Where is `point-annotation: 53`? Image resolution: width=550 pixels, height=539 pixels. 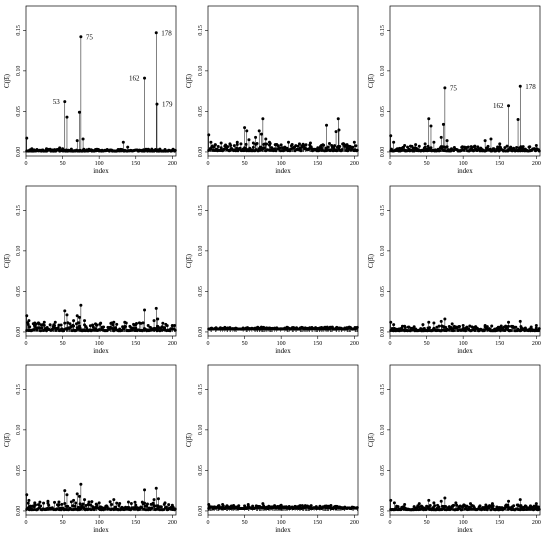
point-annotation: 53 is located at coordinates (57, 102).